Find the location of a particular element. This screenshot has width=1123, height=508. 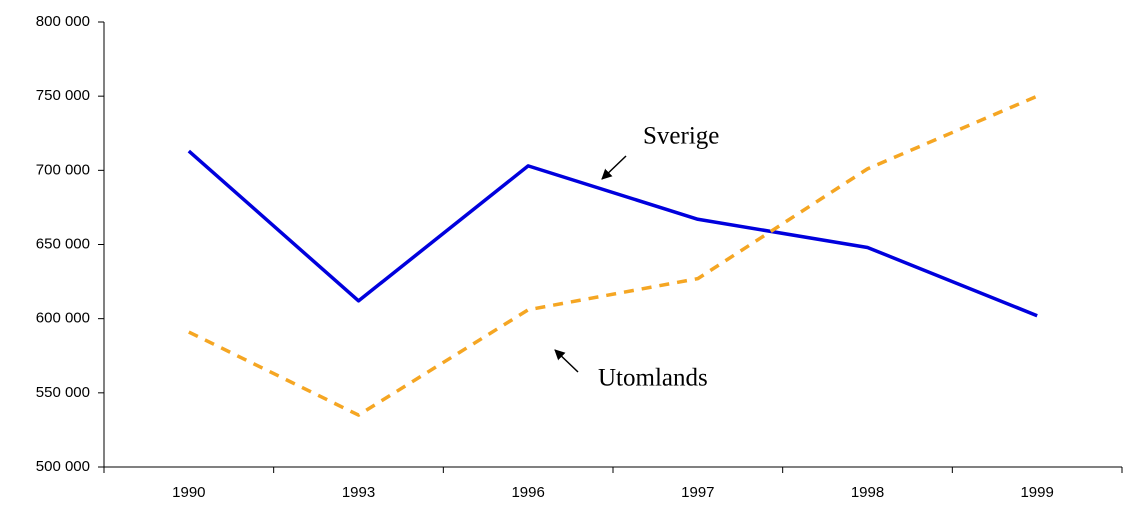

x-tick-label: 1998 is located at coordinates (867, 492).